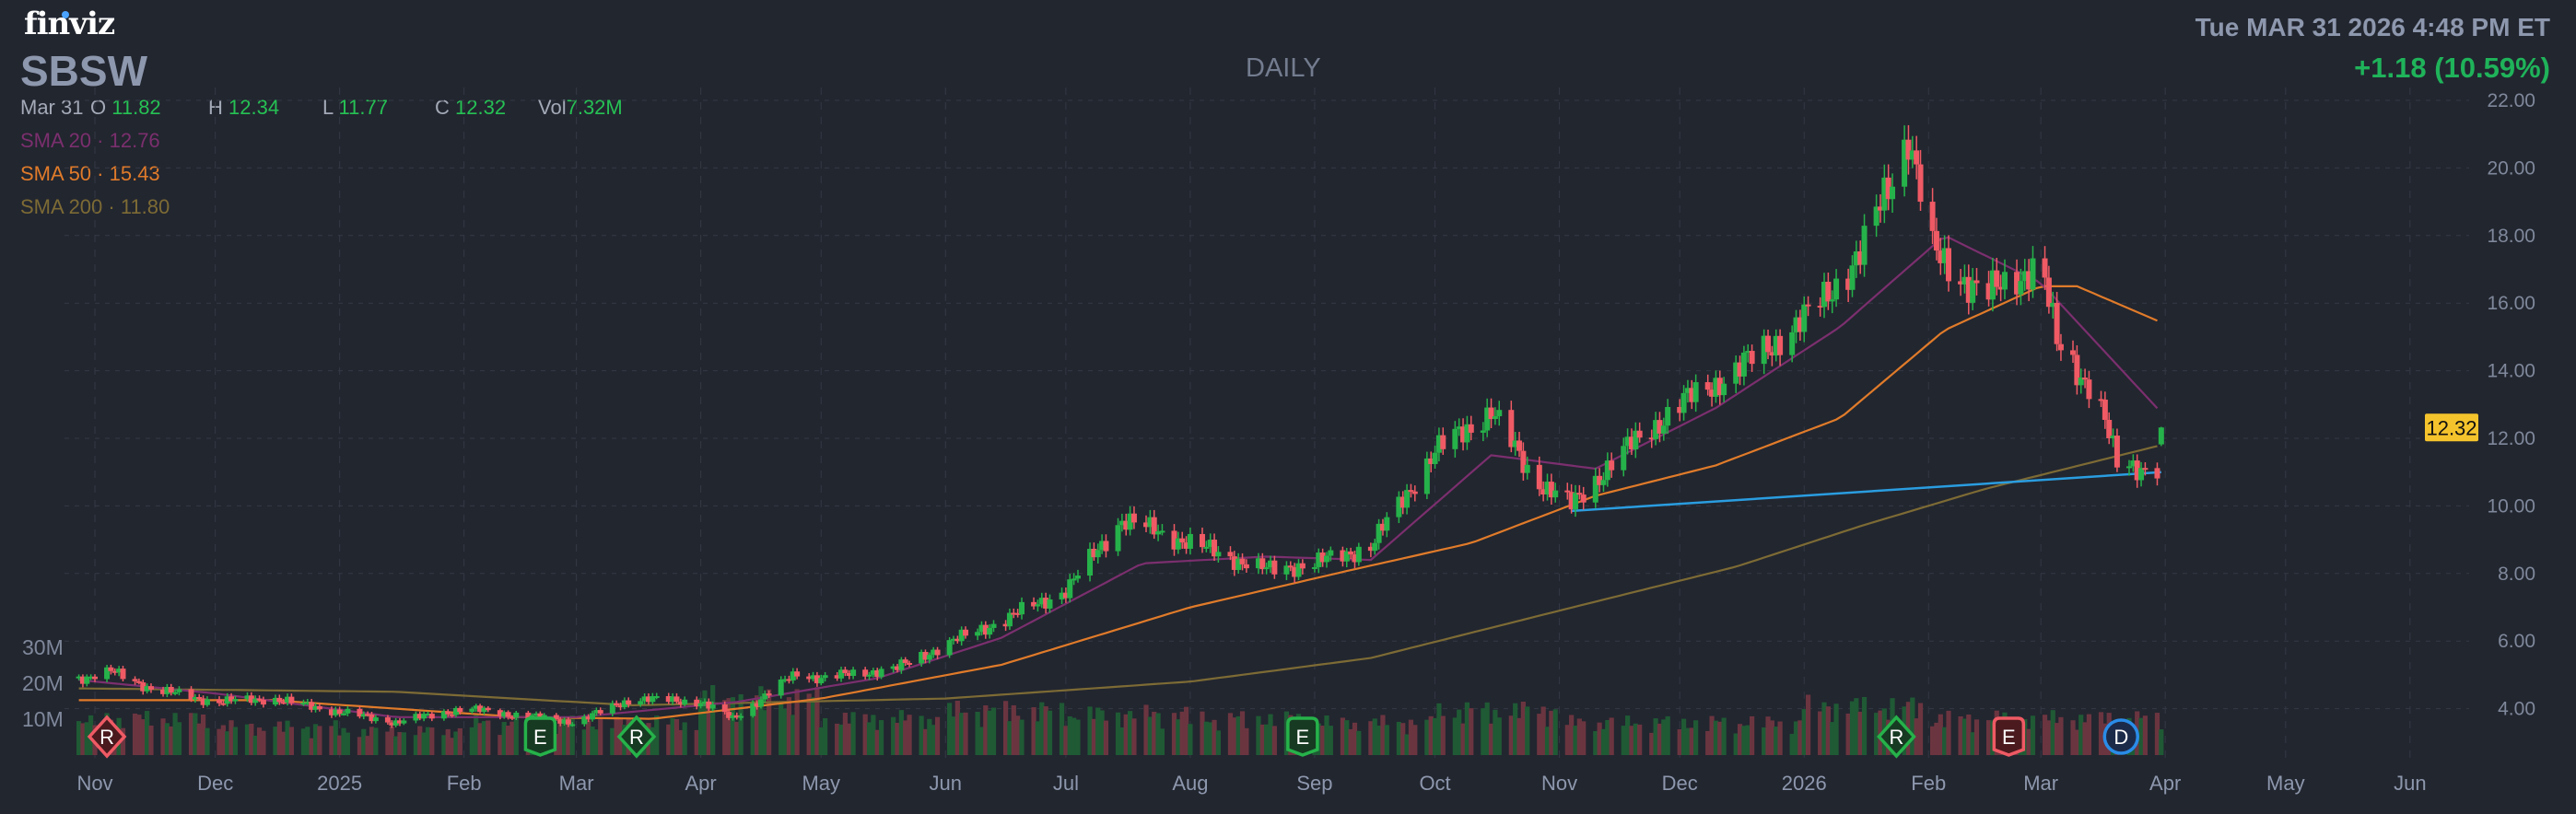 This screenshot has height=814, width=2576. I want to click on sma20-legend: SMA 20 · 12.76, so click(90, 140).